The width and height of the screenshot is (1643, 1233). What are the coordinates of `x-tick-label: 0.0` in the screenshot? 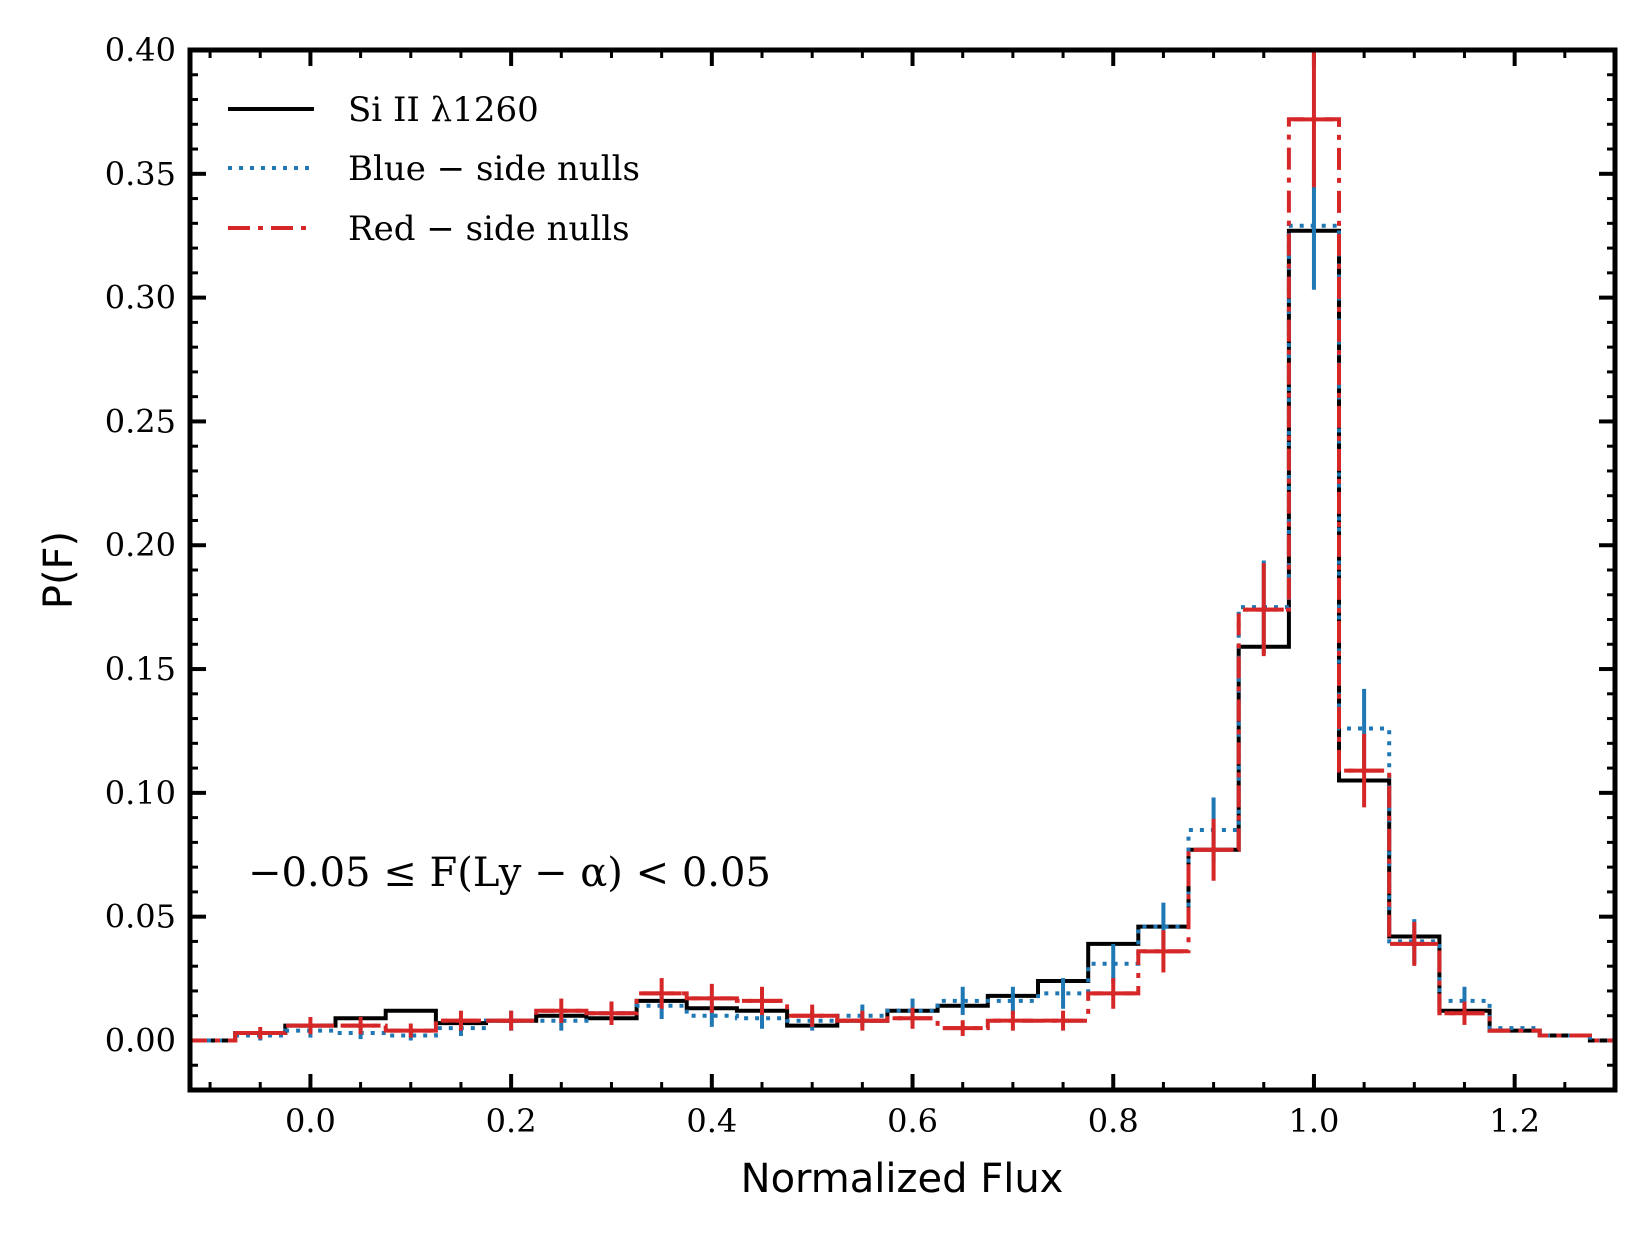 It's located at (310, 1121).